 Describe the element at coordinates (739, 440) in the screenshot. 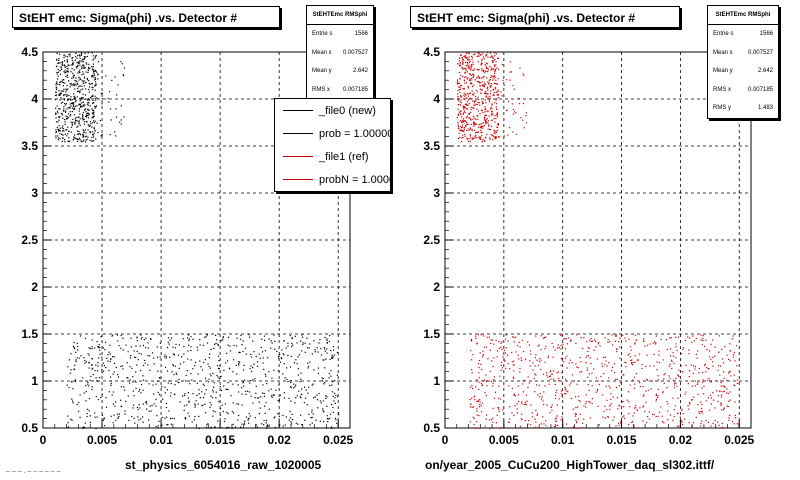

I see `x-tick-label: 0.025` at that location.